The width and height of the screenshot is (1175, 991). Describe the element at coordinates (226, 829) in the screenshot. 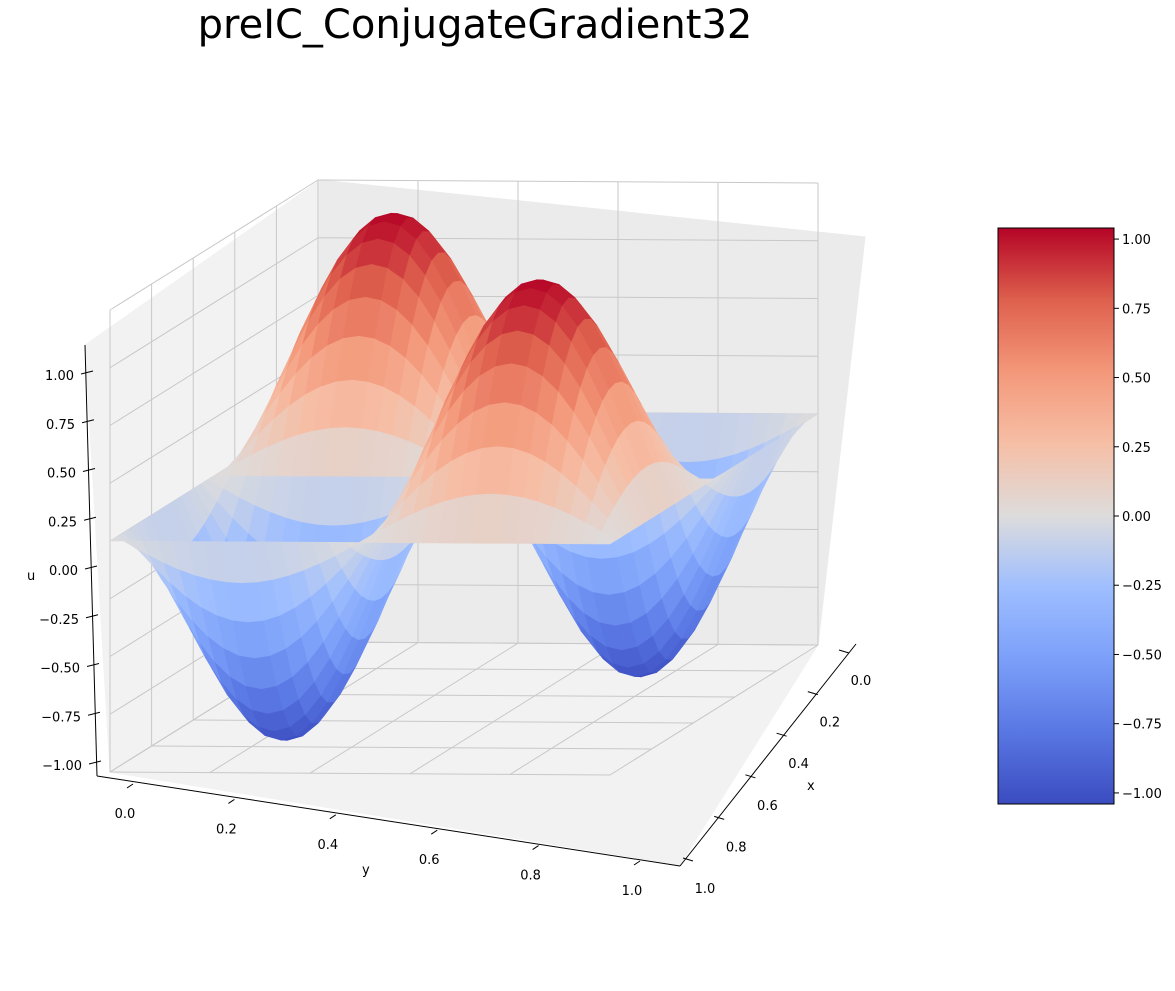

I see `y-tick-label: 0.2` at that location.